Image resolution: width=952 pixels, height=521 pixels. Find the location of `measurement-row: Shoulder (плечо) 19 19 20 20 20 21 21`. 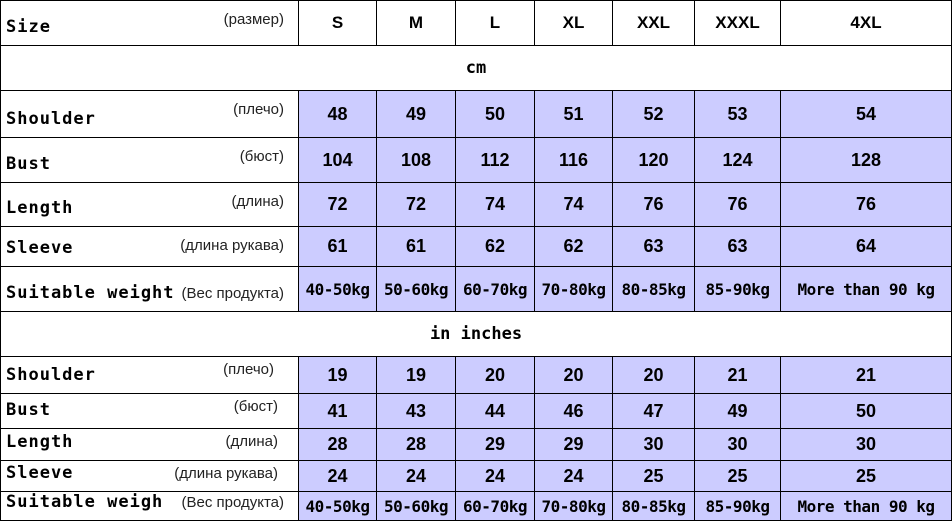

measurement-row: Shoulder (плечо) 19 19 20 20 20 21 21 is located at coordinates (476, 375).